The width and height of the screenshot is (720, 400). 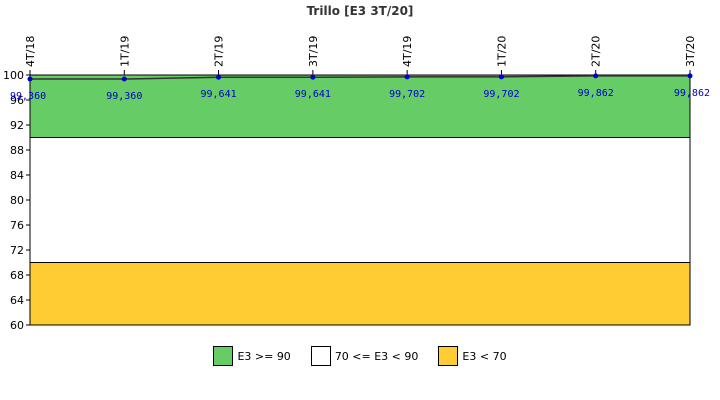 I want to click on x-tick-label: 4T/19, so click(x=407, y=51).